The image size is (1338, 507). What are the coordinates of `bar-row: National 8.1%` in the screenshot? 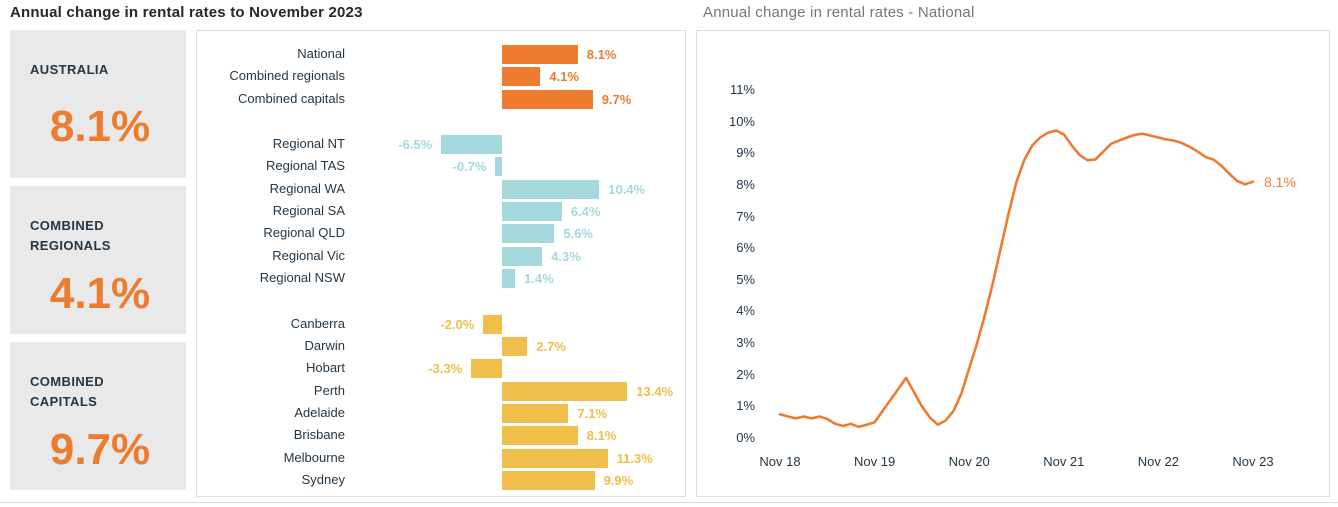 It's located at (441, 54).